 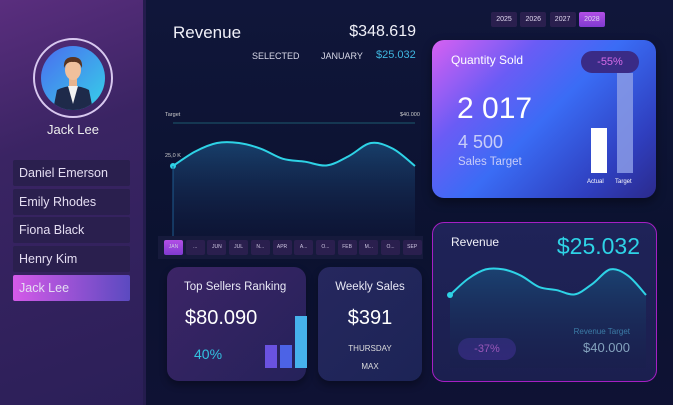 What do you see at coordinates (495, 108) in the screenshot?
I see `quantity-actual: 2 017` at bounding box center [495, 108].